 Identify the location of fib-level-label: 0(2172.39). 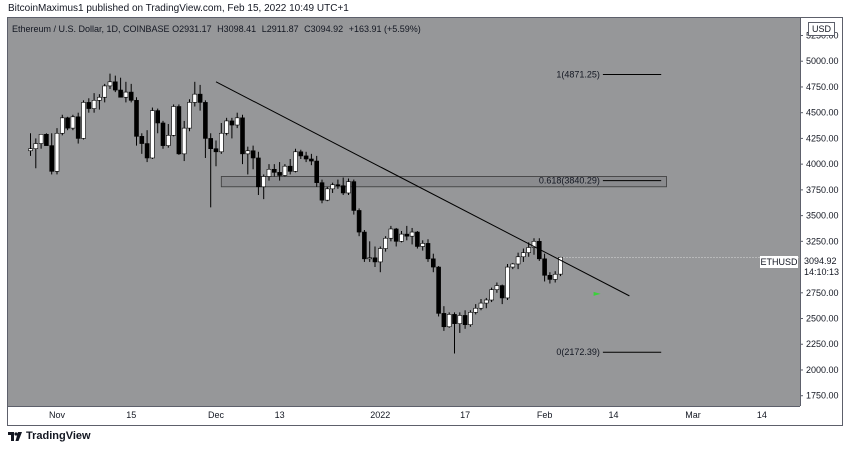
(578, 352).